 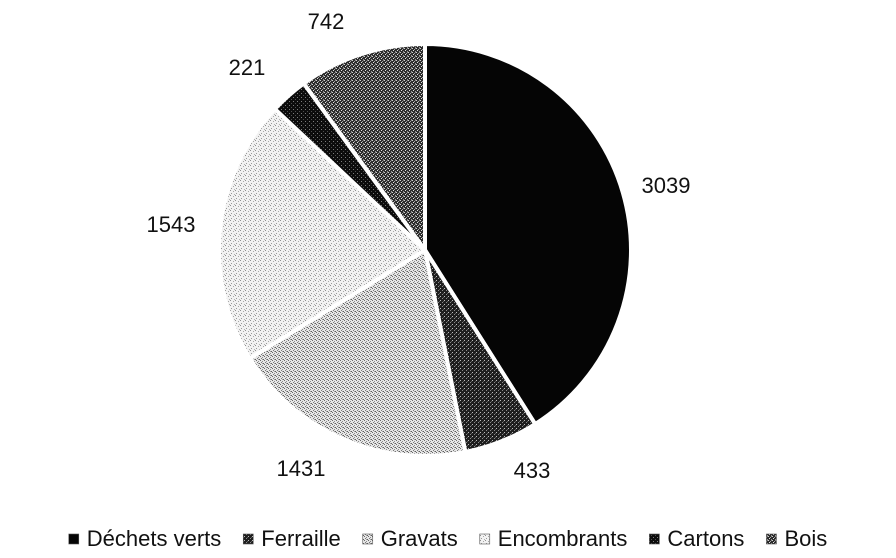 I want to click on legend-label: Ferraille, so click(x=300, y=538).